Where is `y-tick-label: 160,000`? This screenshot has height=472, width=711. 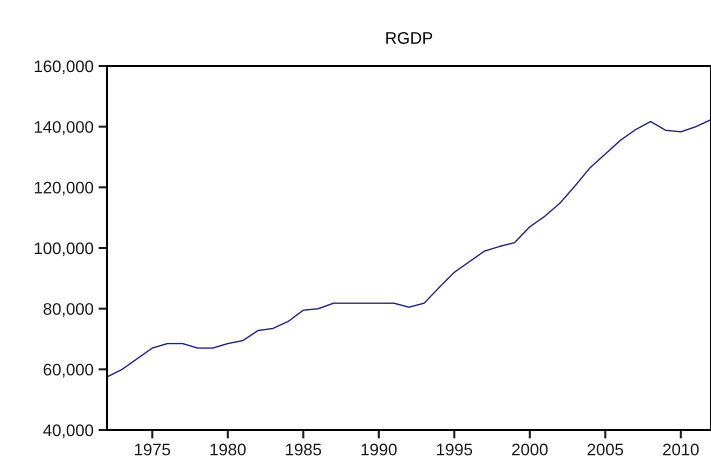 y-tick-label: 160,000 is located at coordinates (64, 67).